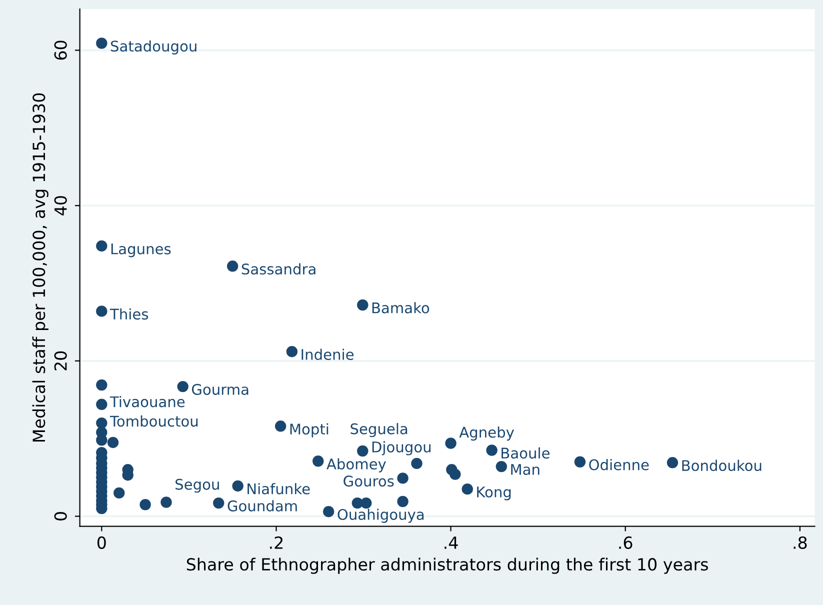  Describe the element at coordinates (447, 566) in the screenshot. I see `x-axis-title: Share of Ethnographer administrators during the first 10 years` at that location.